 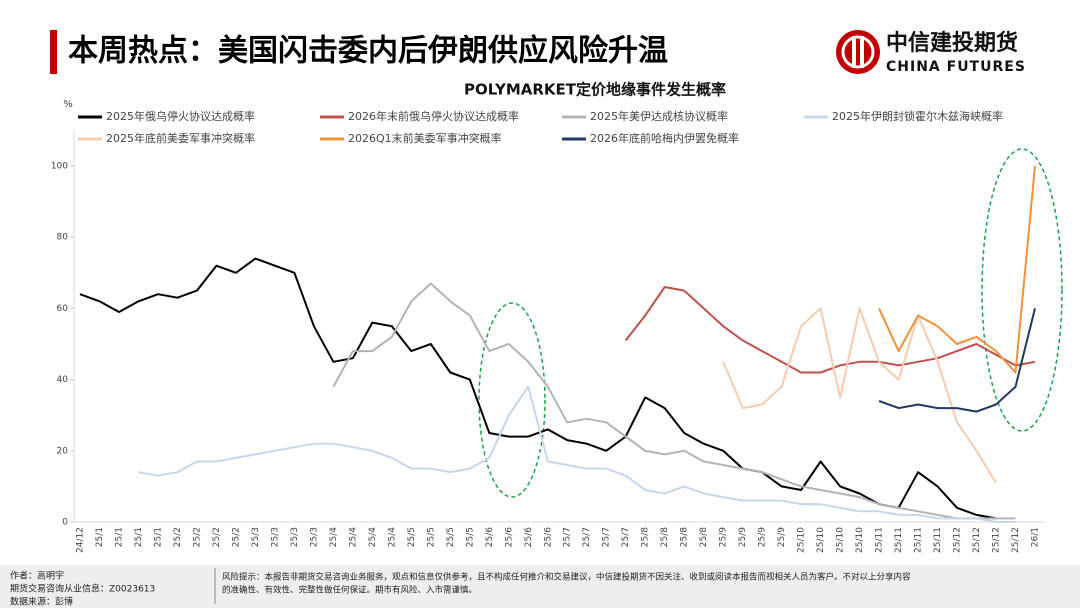 What do you see at coordinates (858, 52) in the screenshot?
I see `logo-icon-ring` at bounding box center [858, 52].